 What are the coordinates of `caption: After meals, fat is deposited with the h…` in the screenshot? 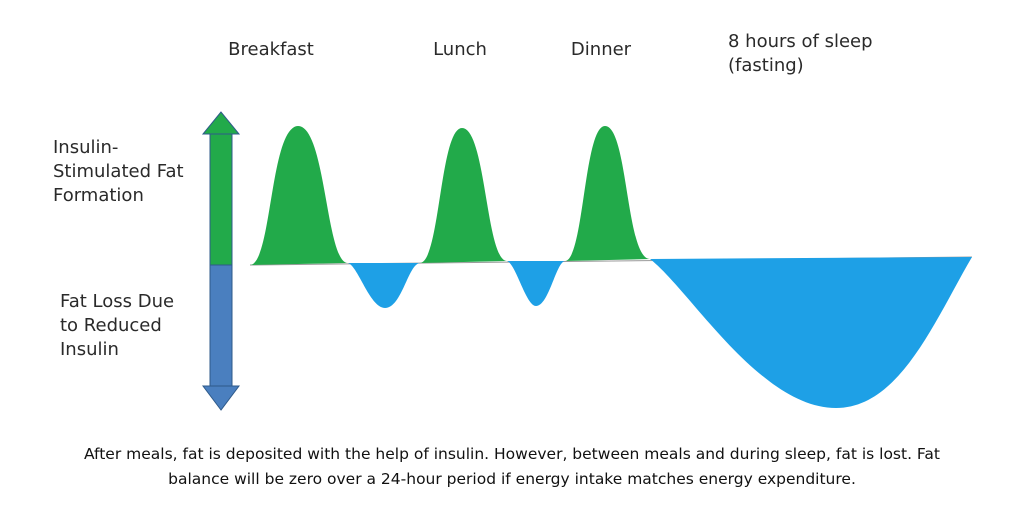 It's located at (512, 467).